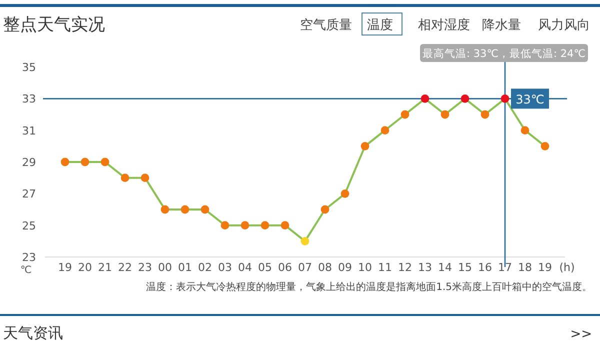 The height and width of the screenshot is (345, 600). Describe the element at coordinates (564, 25) in the screenshot. I see `text: 风力风向` at that location.